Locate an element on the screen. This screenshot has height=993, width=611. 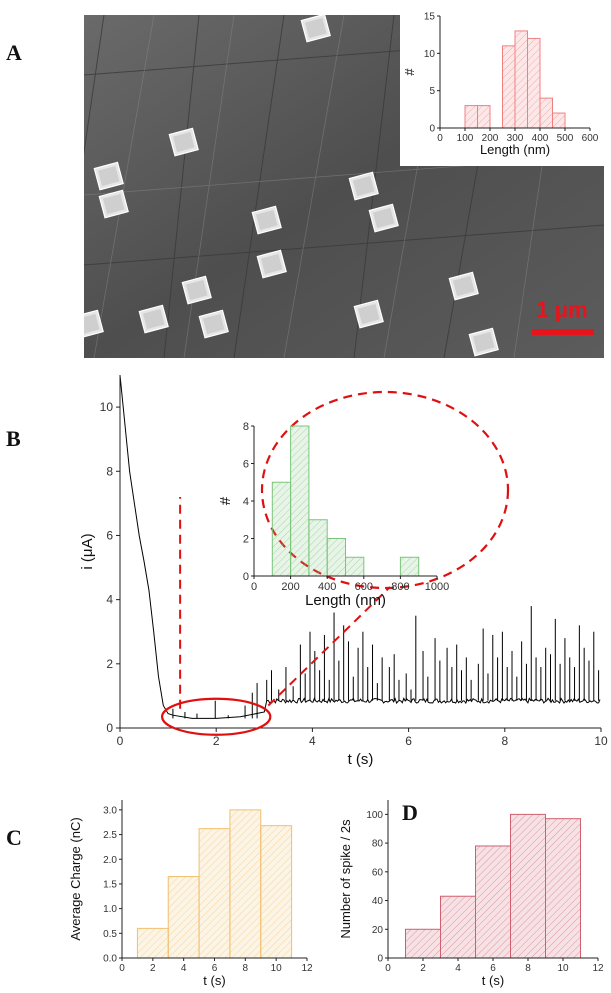
y-tick-label: 3.0 is located at coordinates (110, 810).